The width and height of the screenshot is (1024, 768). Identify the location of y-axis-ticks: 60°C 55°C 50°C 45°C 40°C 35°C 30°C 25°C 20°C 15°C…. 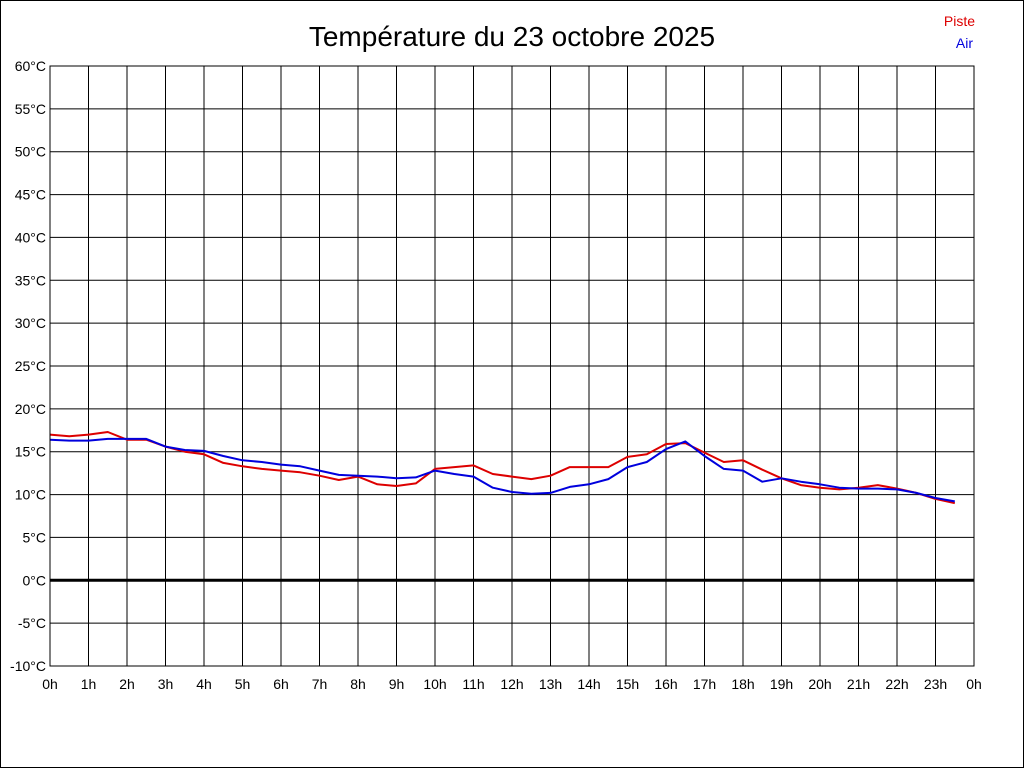
(28, 366).